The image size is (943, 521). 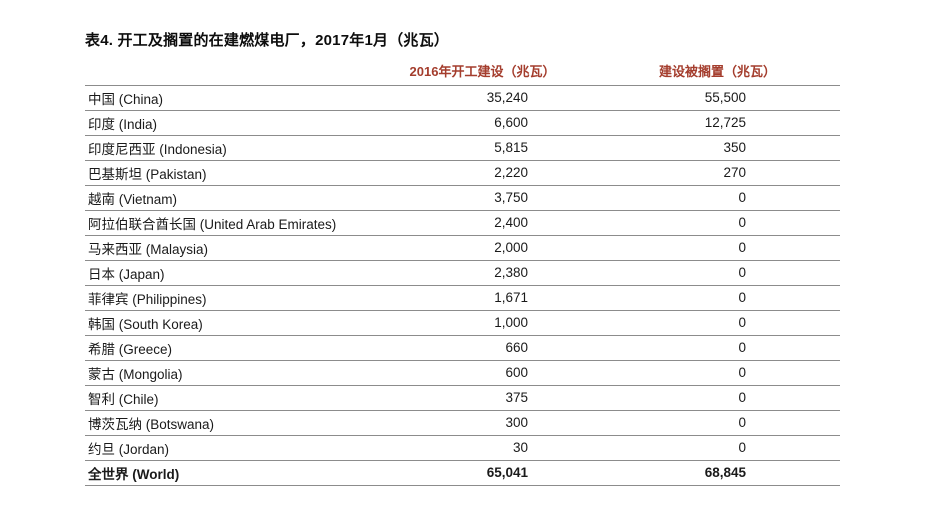 What do you see at coordinates (482, 173) in the screenshot?
I see `started-value-cell: 2,220` at bounding box center [482, 173].